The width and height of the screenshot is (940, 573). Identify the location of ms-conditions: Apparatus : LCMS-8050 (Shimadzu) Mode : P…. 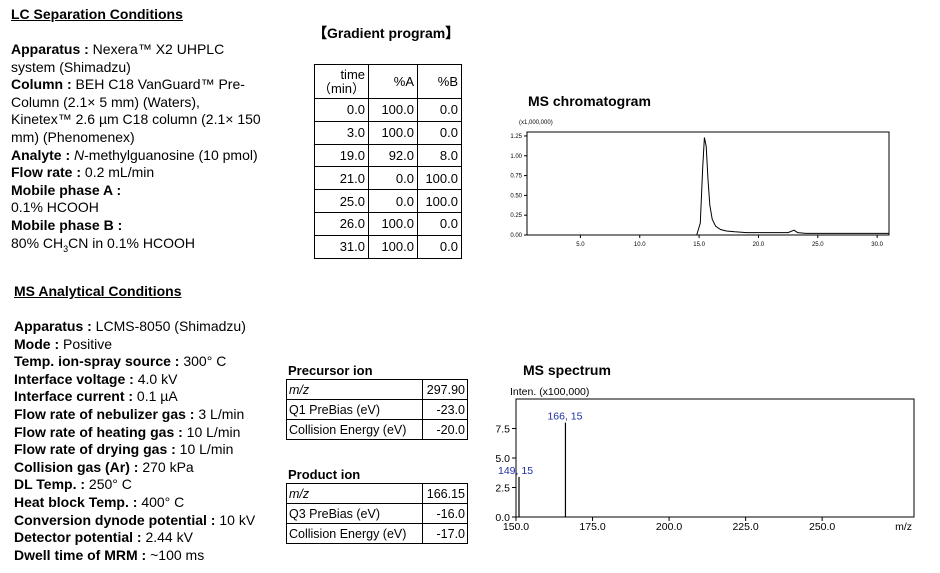
(151, 441).